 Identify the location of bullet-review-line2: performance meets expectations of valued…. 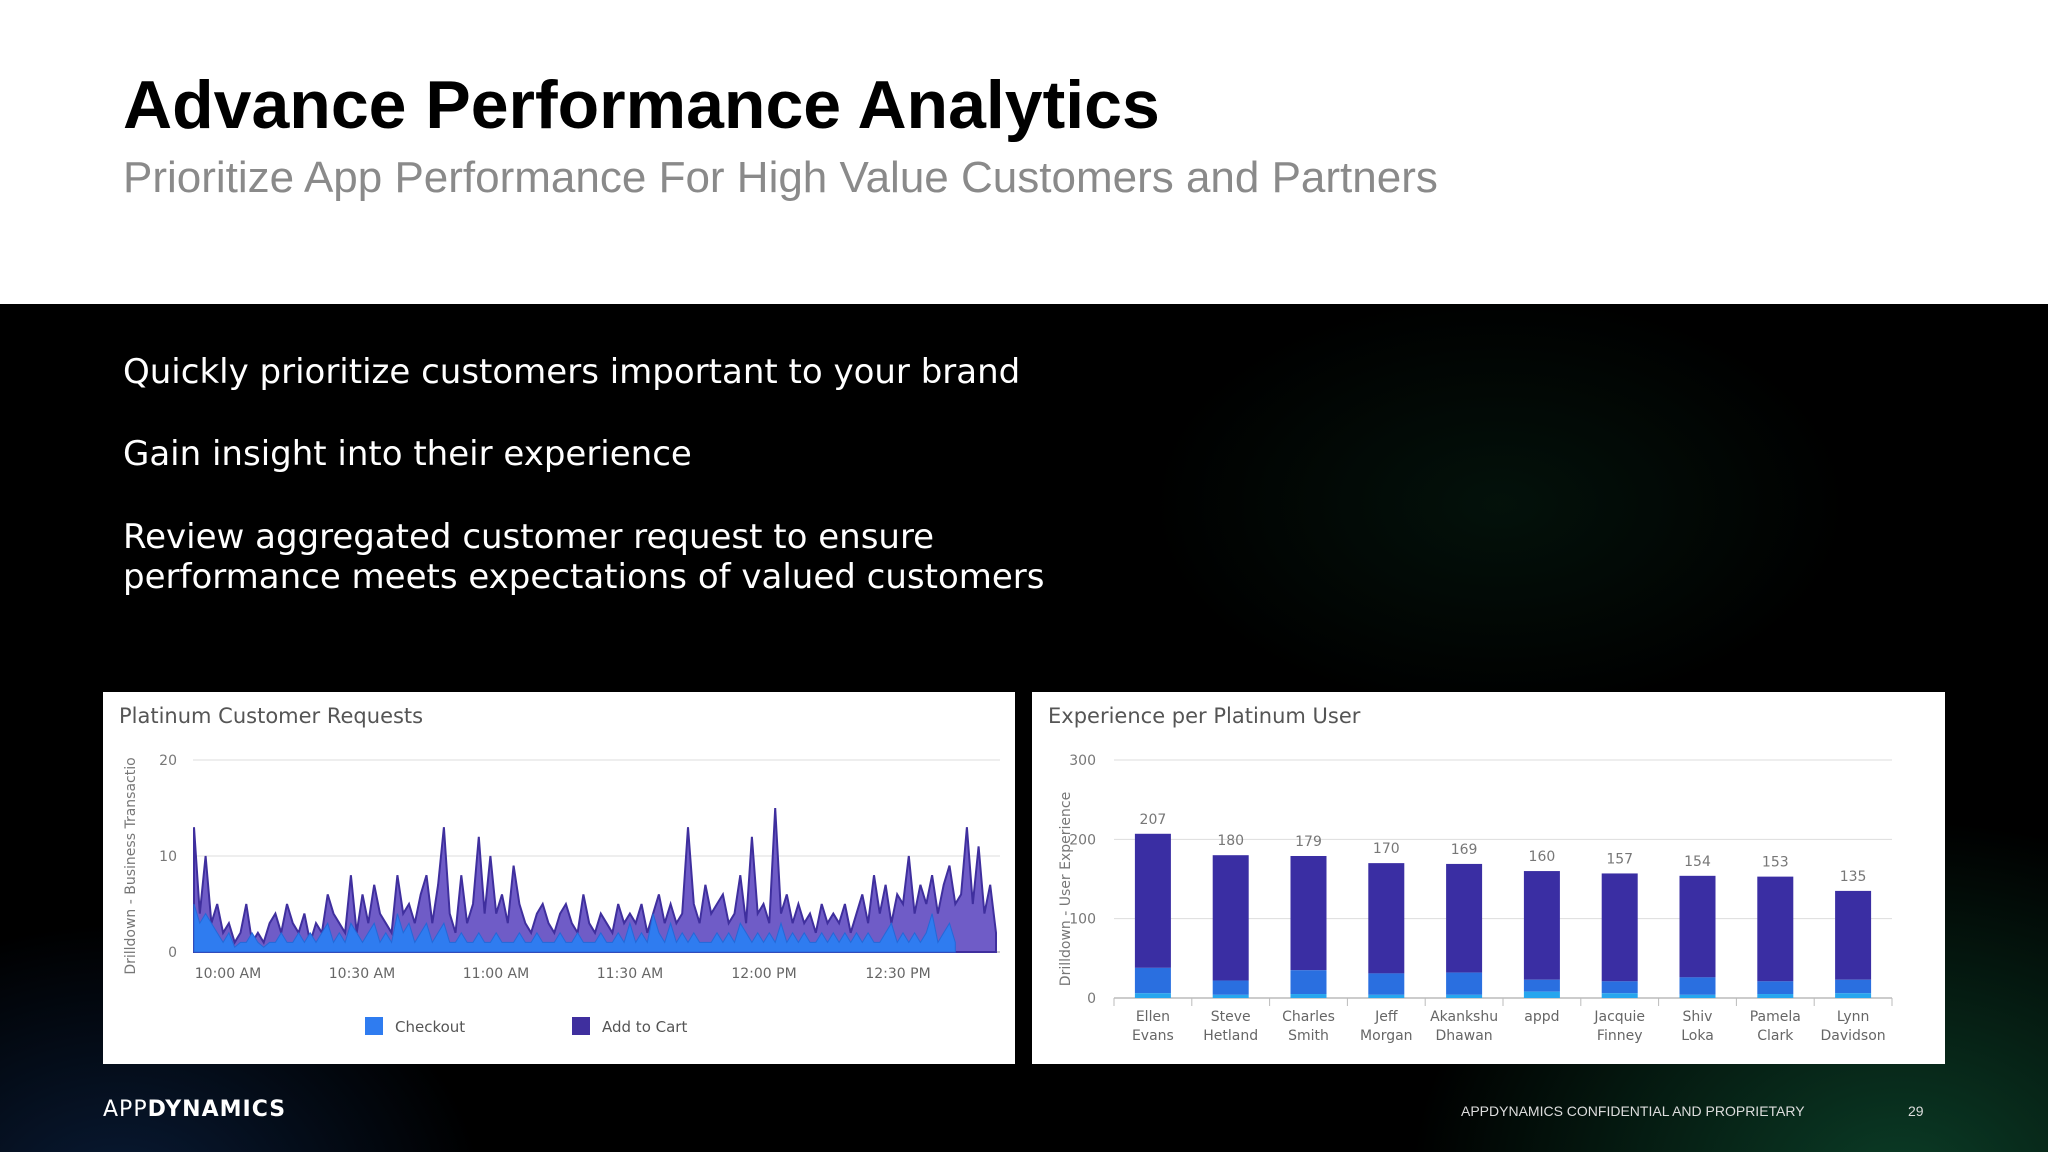
(584, 577).